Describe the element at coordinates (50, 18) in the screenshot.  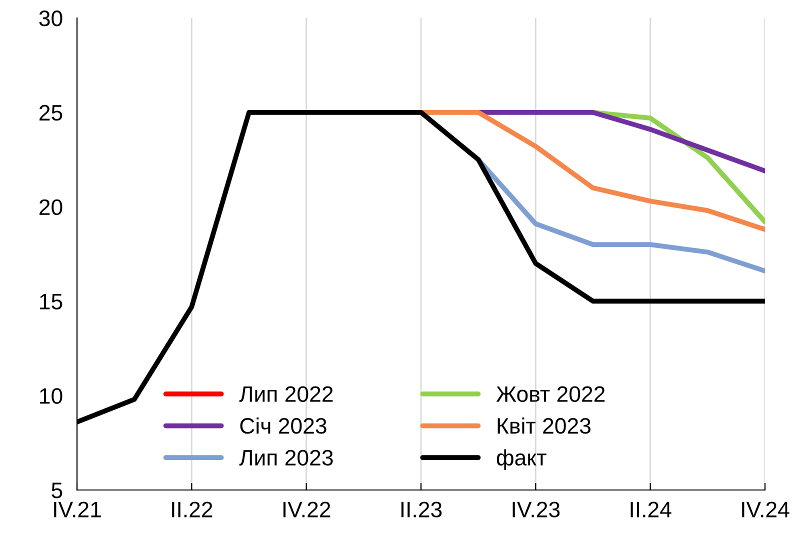
I see `y-tick-label: 30` at that location.